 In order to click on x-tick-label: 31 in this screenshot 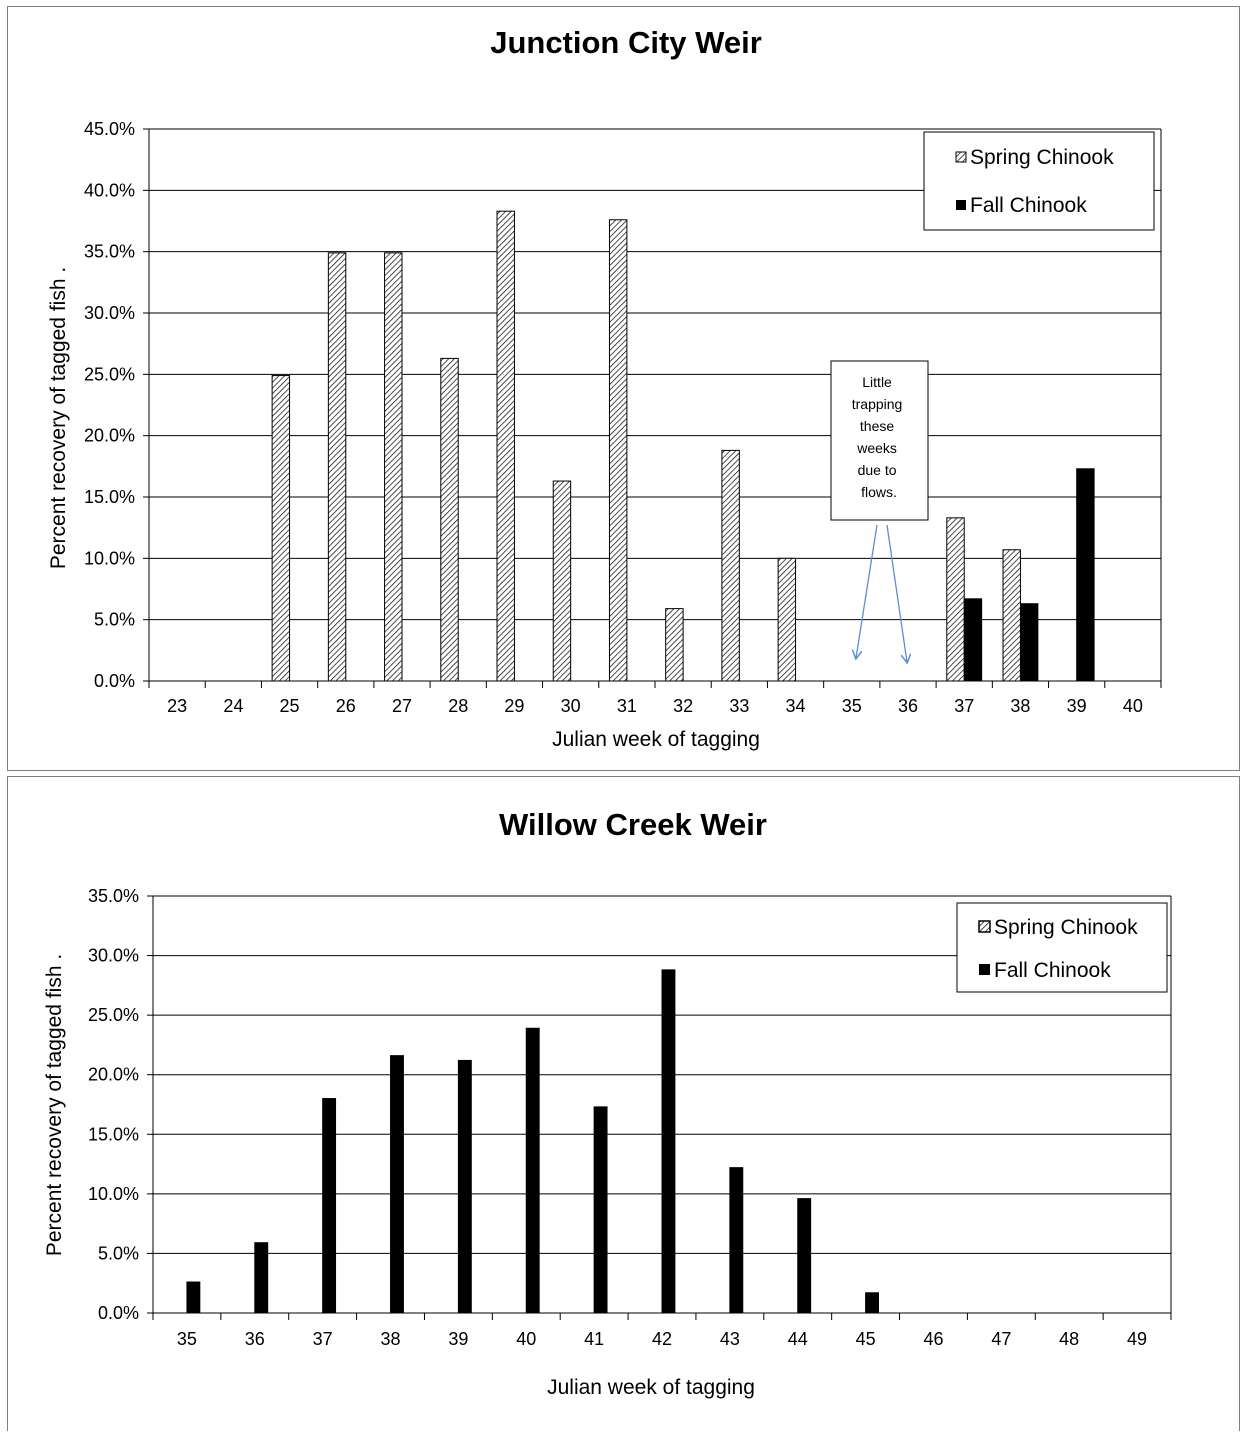, I will do `click(627, 706)`.